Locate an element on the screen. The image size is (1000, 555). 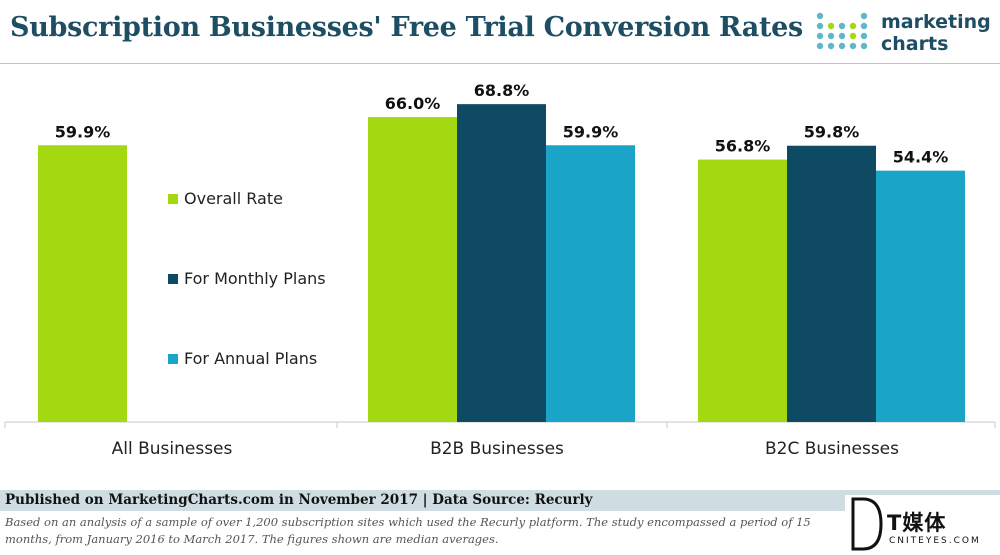
x-tick-label-1: All Businesses is located at coordinates (172, 449).